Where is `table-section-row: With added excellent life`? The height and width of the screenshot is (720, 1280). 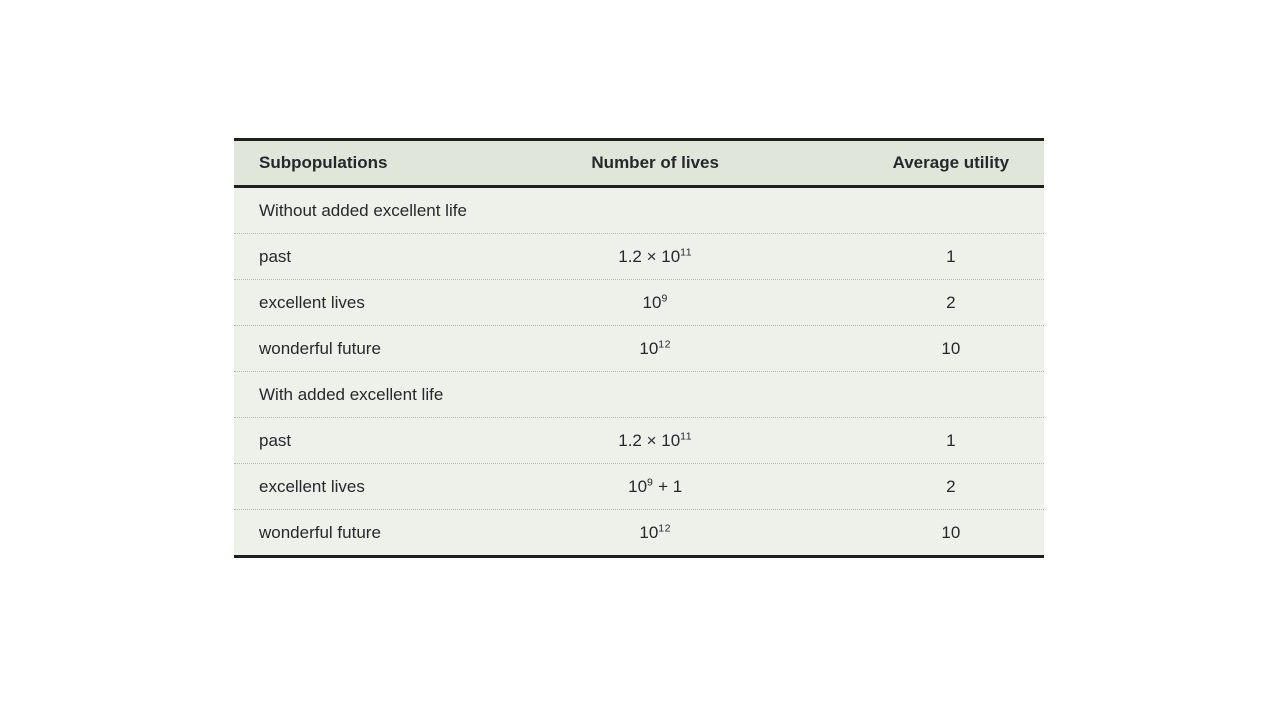 table-section-row: With added excellent life is located at coordinates (639, 395).